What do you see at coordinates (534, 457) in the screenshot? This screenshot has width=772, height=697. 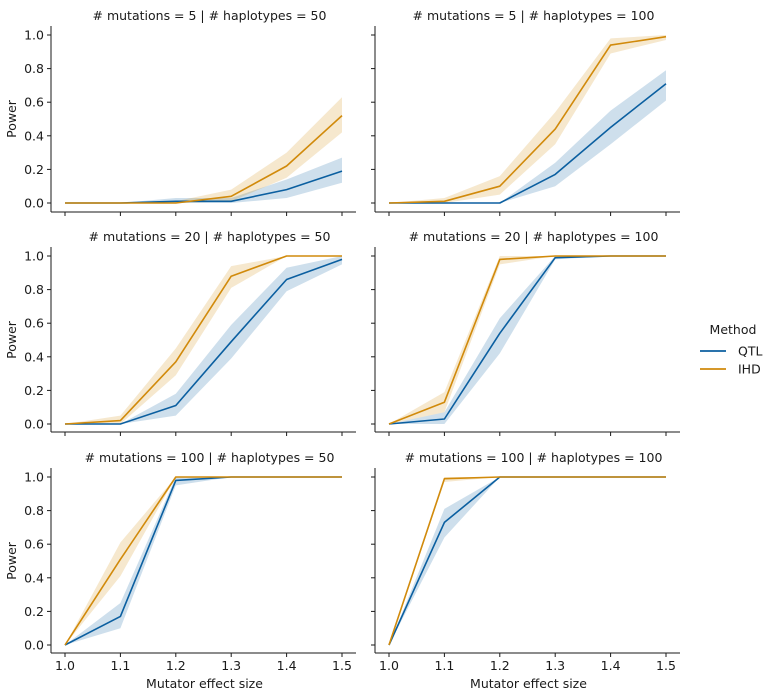 I see `panel-title: # mutations = 100 | # haplotypes = 100` at bounding box center [534, 457].